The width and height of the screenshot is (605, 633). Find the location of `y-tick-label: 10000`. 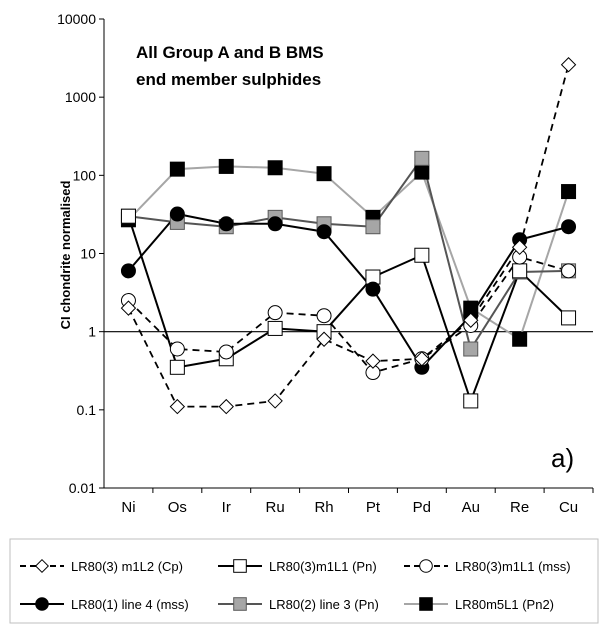

y-tick-label: 10000 is located at coordinates (76, 19).